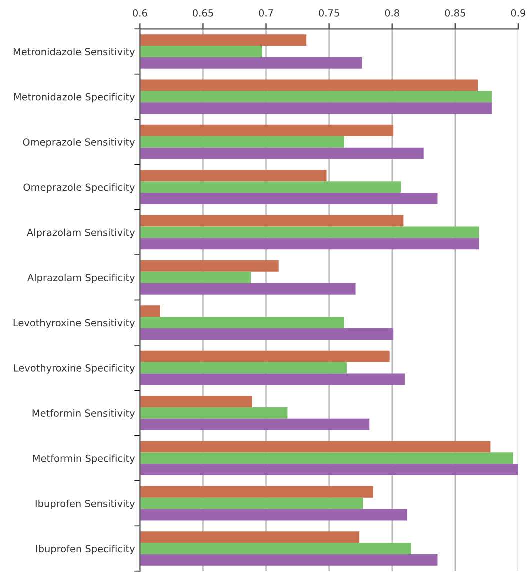 The height and width of the screenshot is (583, 529). Describe the element at coordinates (82, 279) in the screenshot. I see `y-tick-label: Alprazolam Specificity` at that location.